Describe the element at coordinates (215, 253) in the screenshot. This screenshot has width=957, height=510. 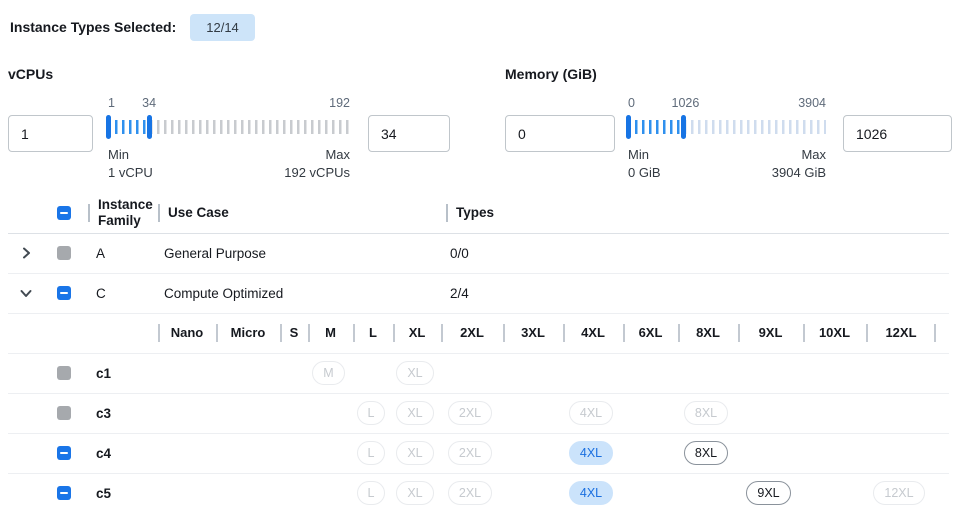
I see `family-use-case: General Purpose` at that location.